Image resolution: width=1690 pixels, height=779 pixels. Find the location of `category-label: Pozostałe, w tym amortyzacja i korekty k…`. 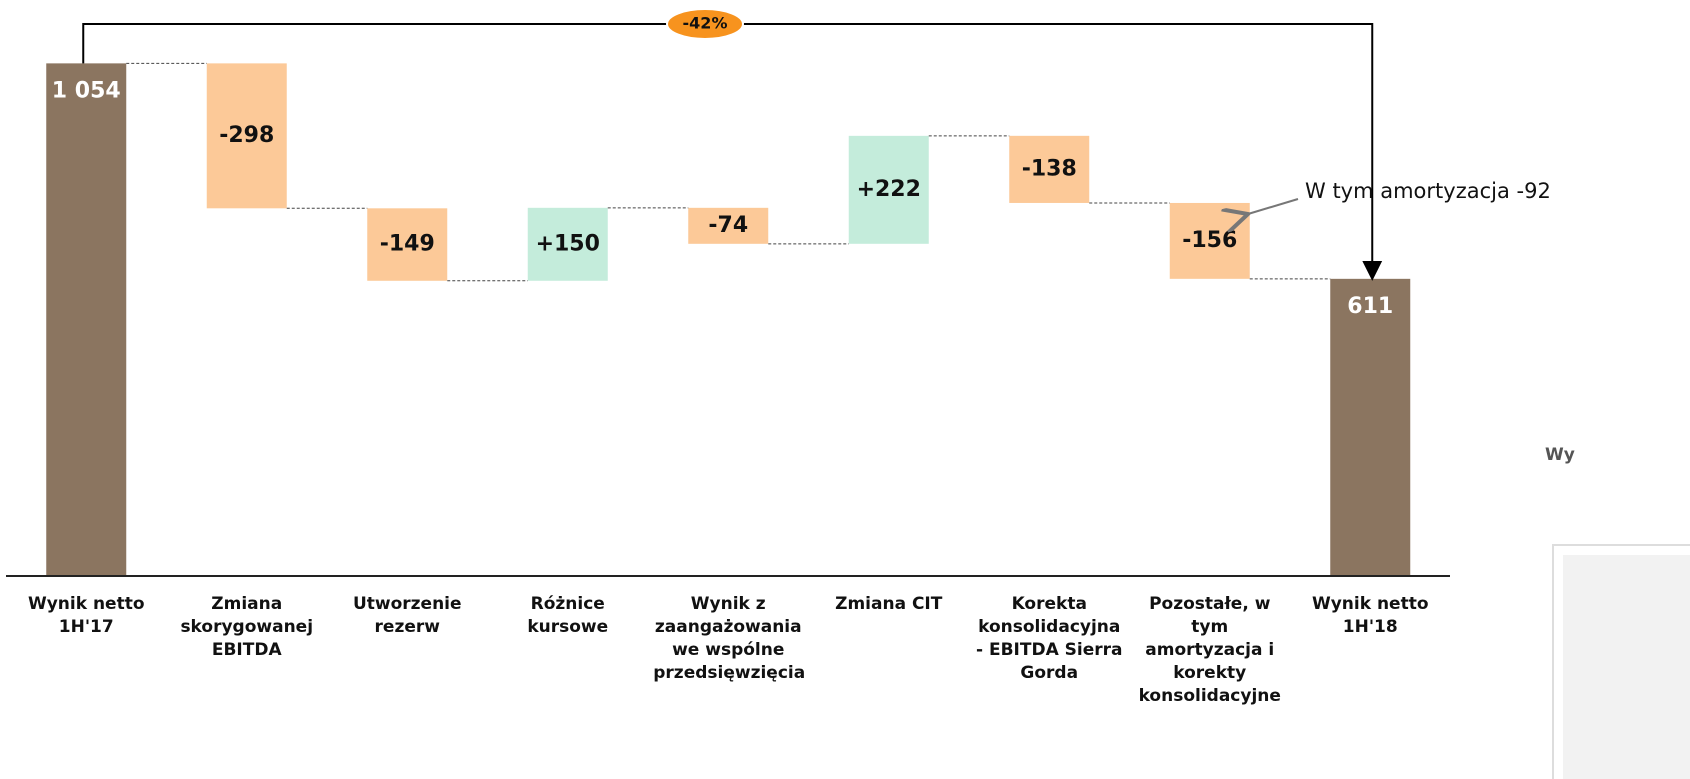

category-label: Pozostałe, w tym amortyzacja i korekty k… is located at coordinates (1209, 650).